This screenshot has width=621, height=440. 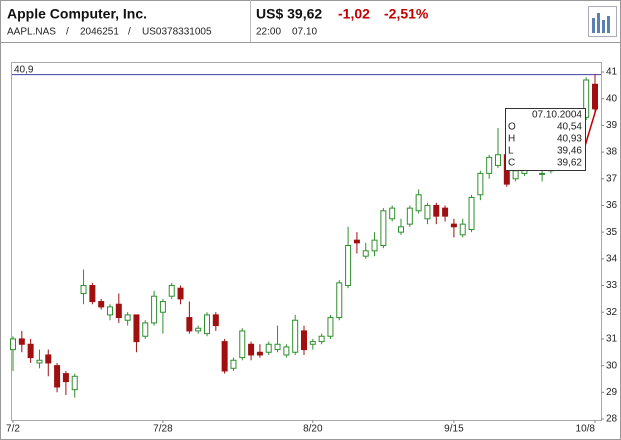 I want to click on chart-icon-button, so click(x=602, y=21).